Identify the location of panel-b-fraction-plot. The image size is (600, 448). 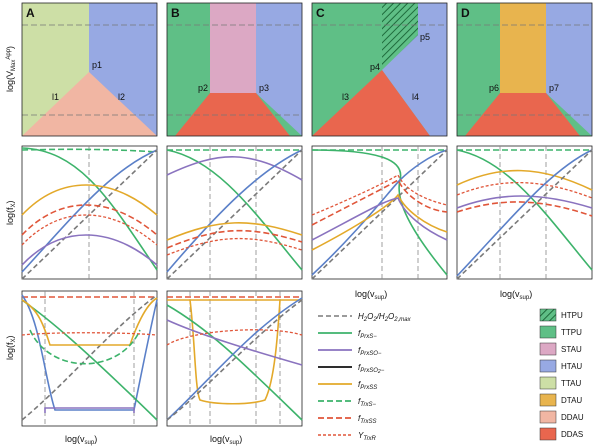
(234, 212).